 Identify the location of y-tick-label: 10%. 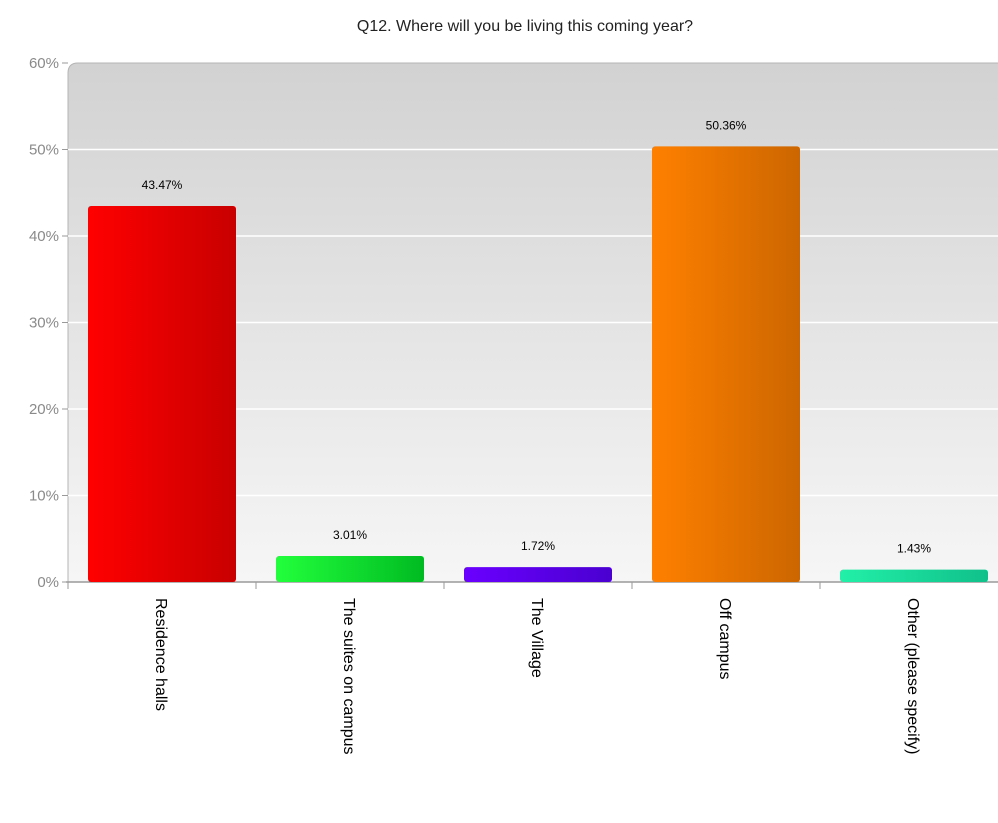
(44, 496).